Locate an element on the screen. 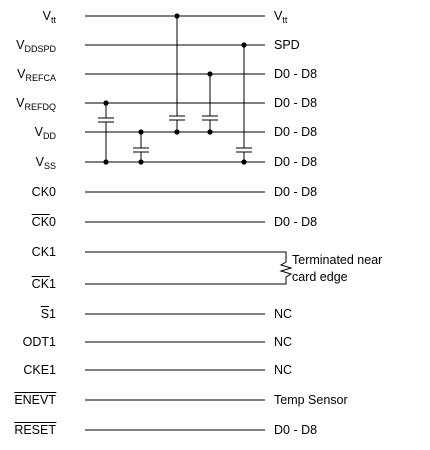  left-label-odt1: ODT1 is located at coordinates (39, 342).